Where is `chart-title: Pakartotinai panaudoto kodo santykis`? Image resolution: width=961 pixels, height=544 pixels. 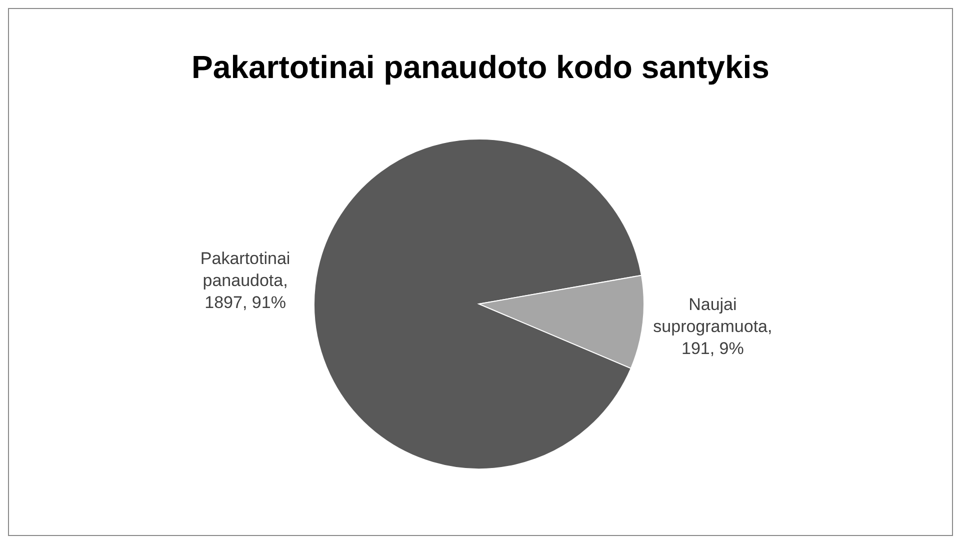
chart-title: Pakartotinai panaudoto kodo santykis is located at coordinates (480, 67).